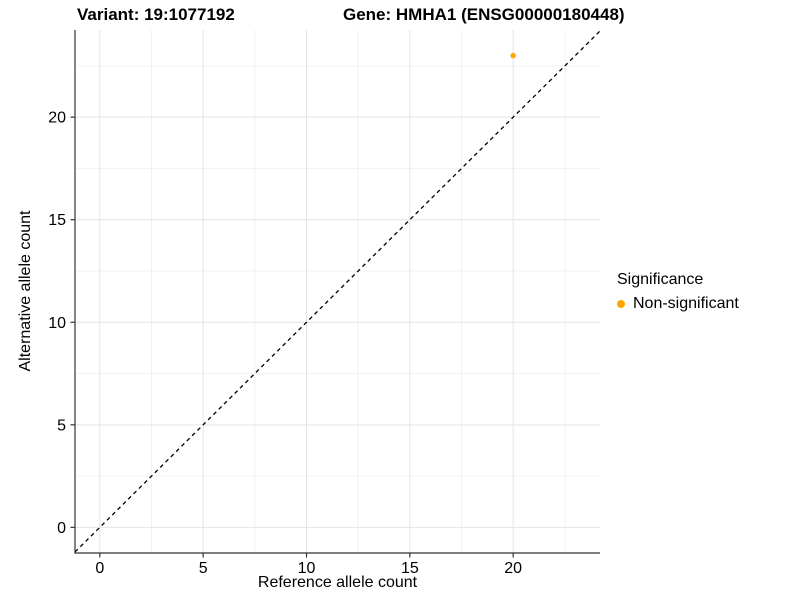  I want to click on y-axis-title: Alternative allele count, so click(25, 291).